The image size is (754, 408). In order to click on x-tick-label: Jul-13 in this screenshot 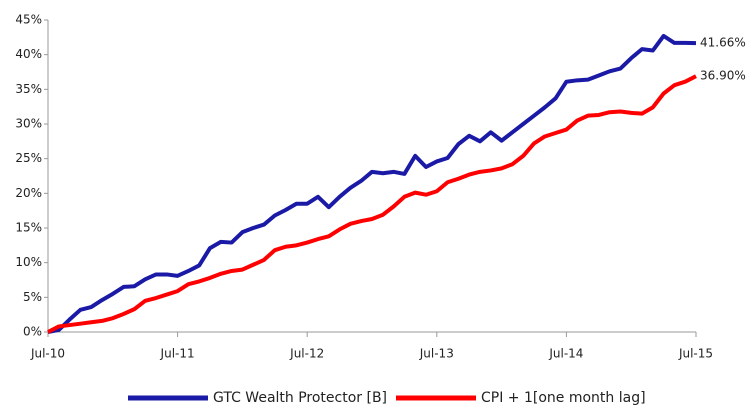, I will do `click(436, 354)`.